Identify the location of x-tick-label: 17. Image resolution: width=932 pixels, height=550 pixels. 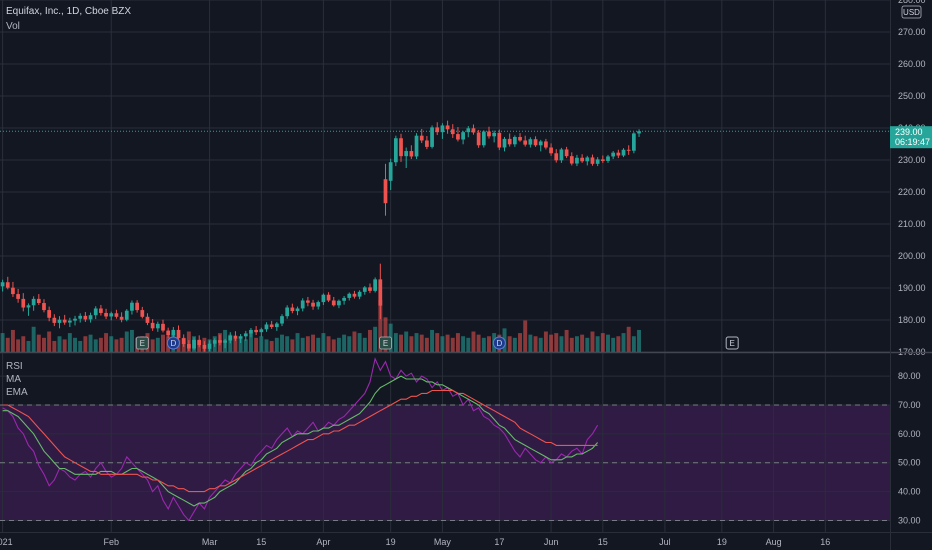
(499, 542).